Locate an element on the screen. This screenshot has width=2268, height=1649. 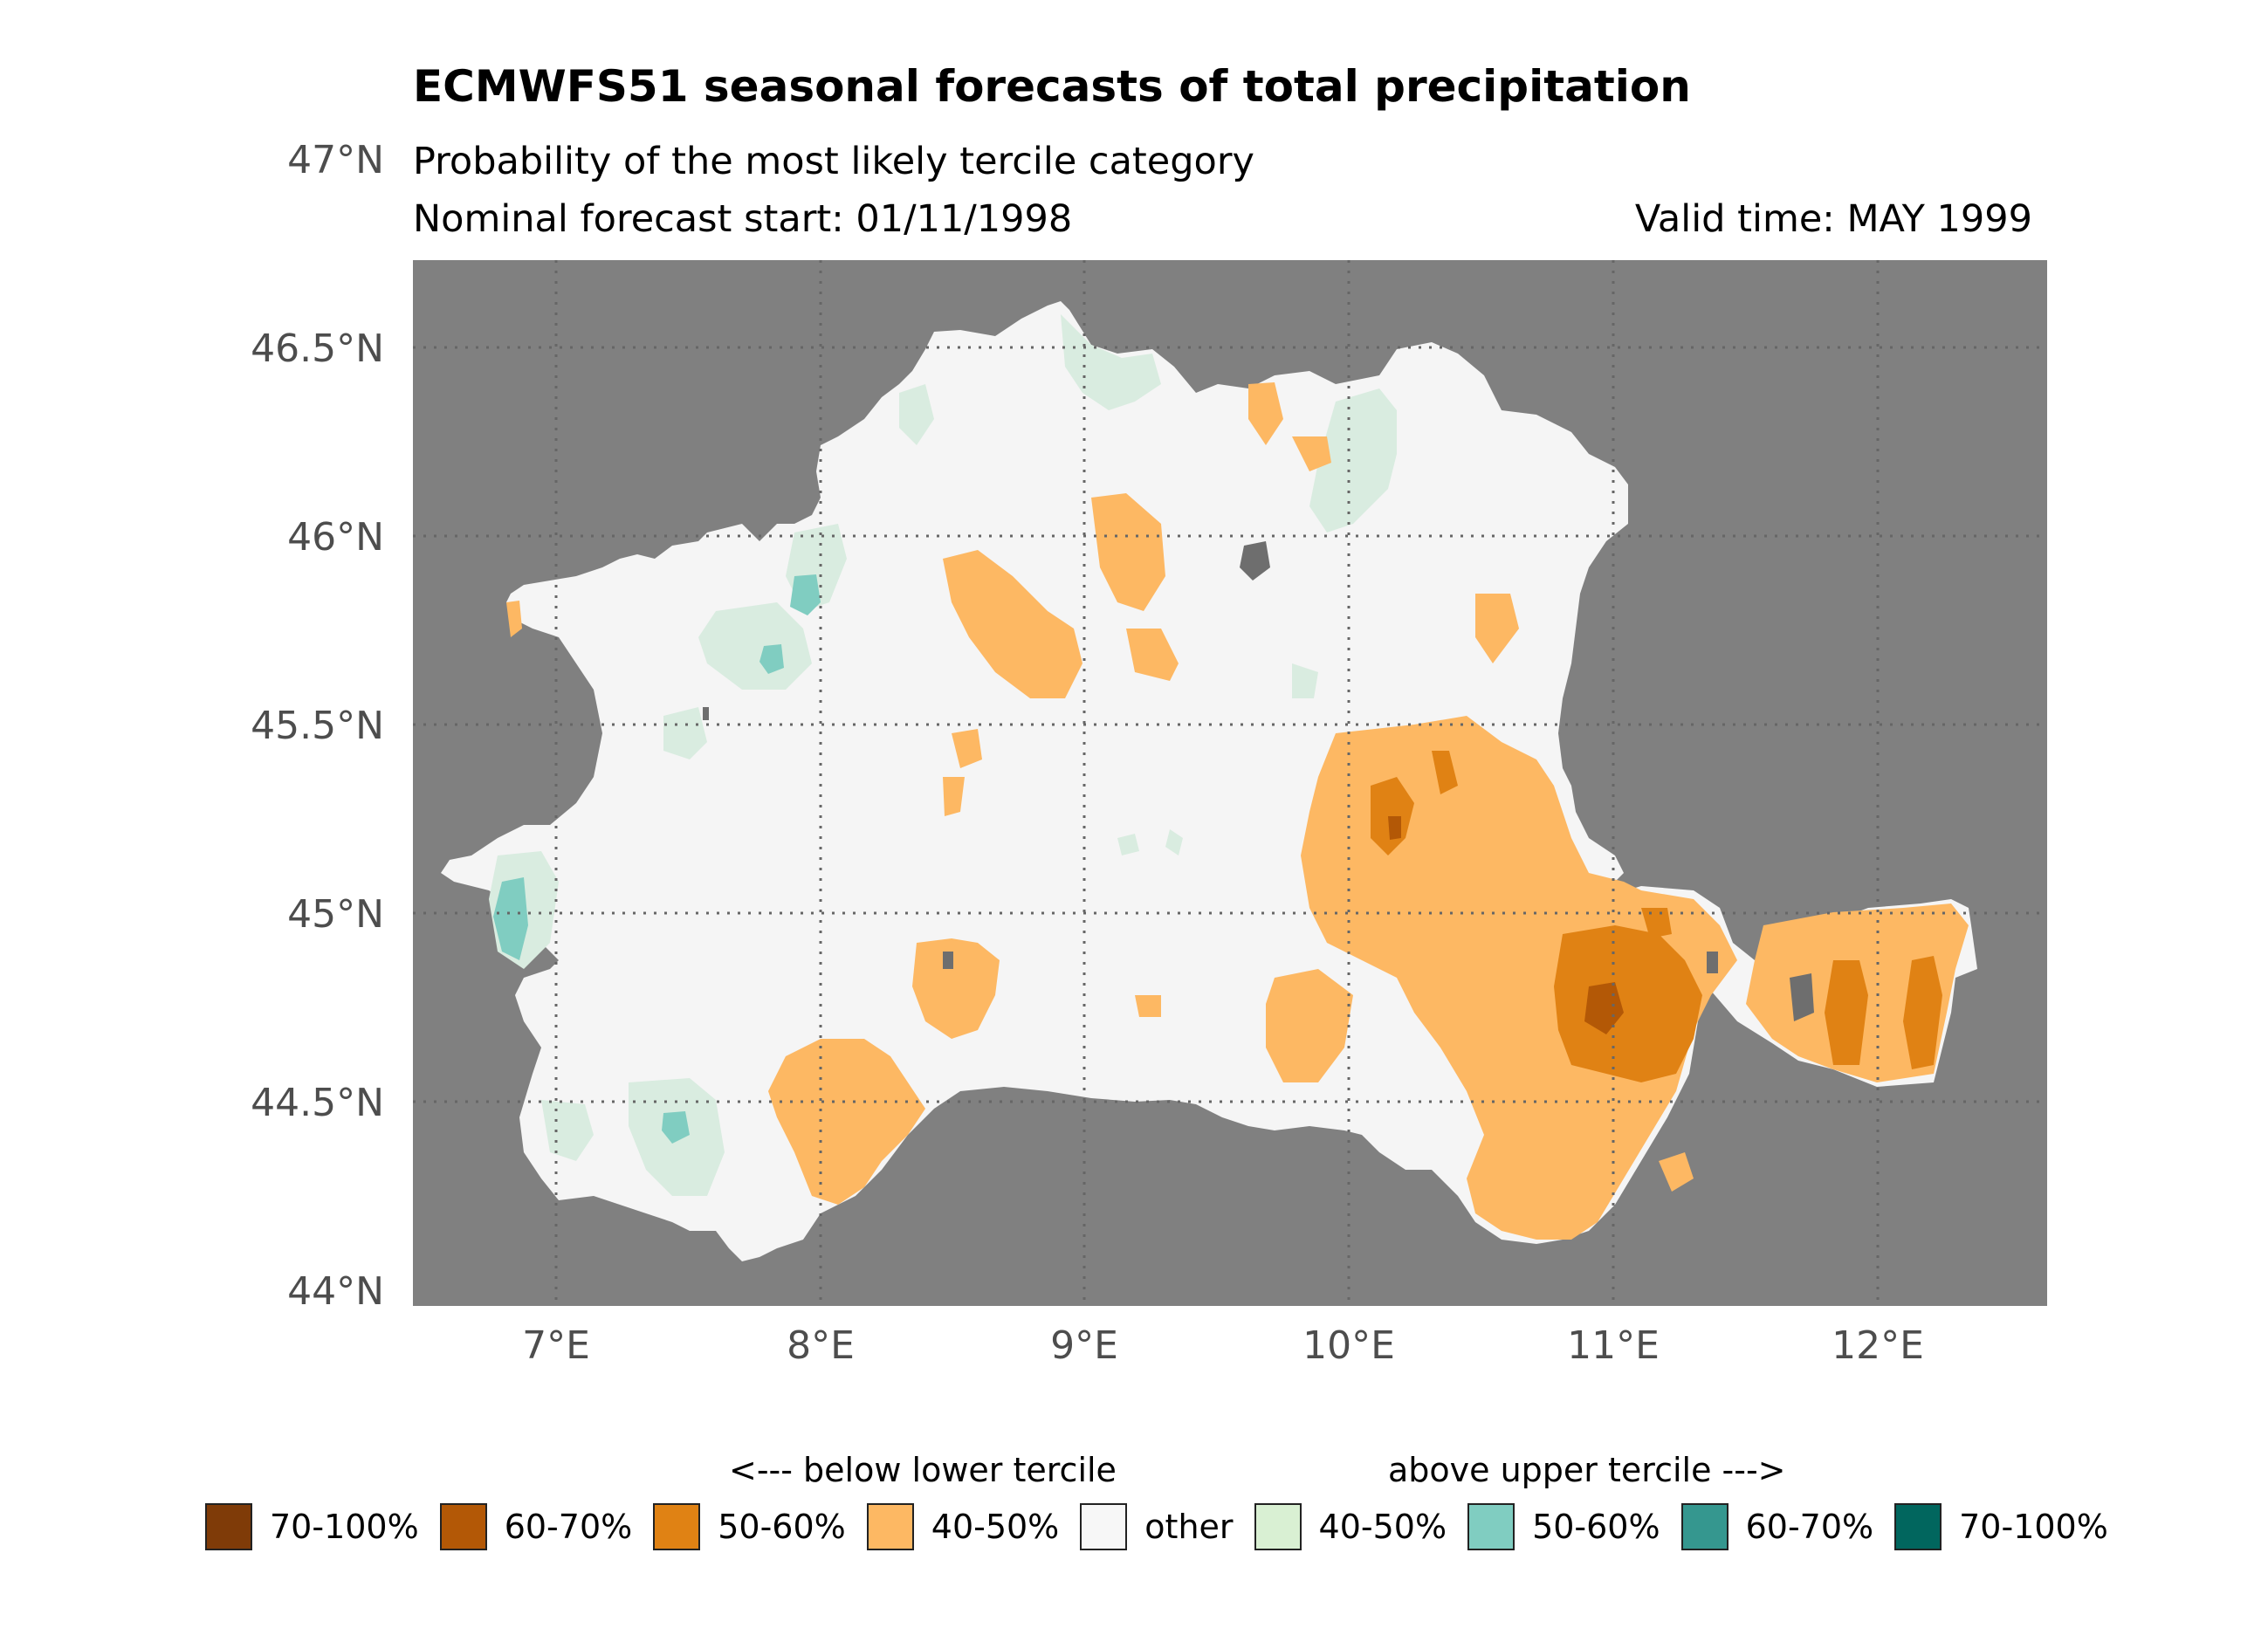
y-tick-46-5: 46.5°N is located at coordinates (318, 348).